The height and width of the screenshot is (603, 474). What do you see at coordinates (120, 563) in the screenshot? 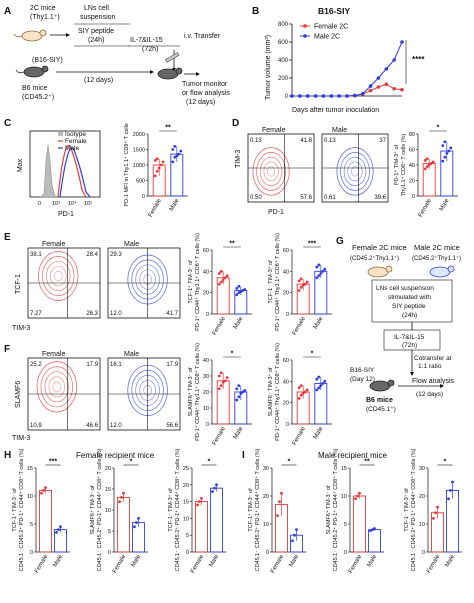
I see `h-bar2-xlabel-0: Female` at bounding box center [120, 563].